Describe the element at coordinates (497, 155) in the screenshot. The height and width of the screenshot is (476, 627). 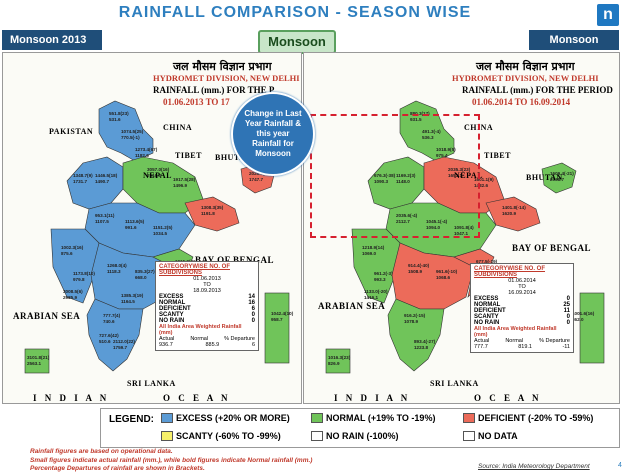
I see `label-tibet-2014: TIBET` at that location.